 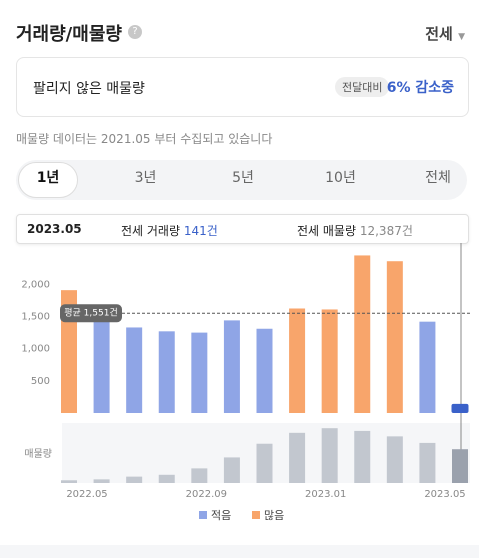 What do you see at coordinates (340, 178) in the screenshot?
I see `tab: 10년` at bounding box center [340, 178].